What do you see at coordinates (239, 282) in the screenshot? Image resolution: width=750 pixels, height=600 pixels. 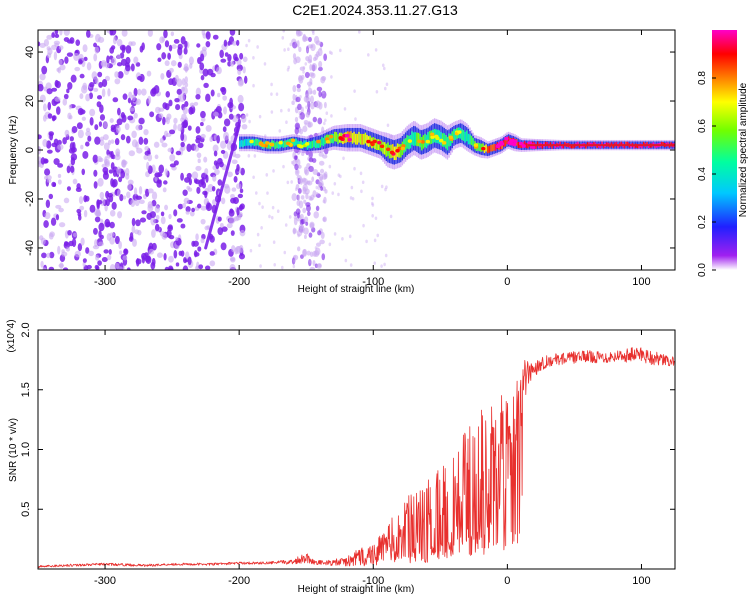 I see `spectrogram-x-tick-label: -200` at bounding box center [239, 282].